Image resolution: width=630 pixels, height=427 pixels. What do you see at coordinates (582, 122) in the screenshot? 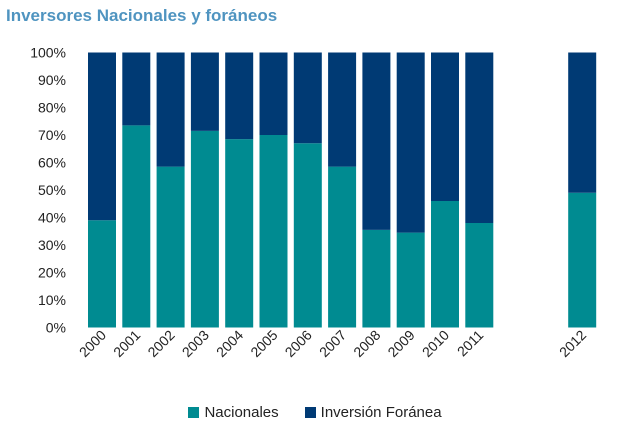
I see `bar-inversion-foranea-2012` at bounding box center [582, 122].